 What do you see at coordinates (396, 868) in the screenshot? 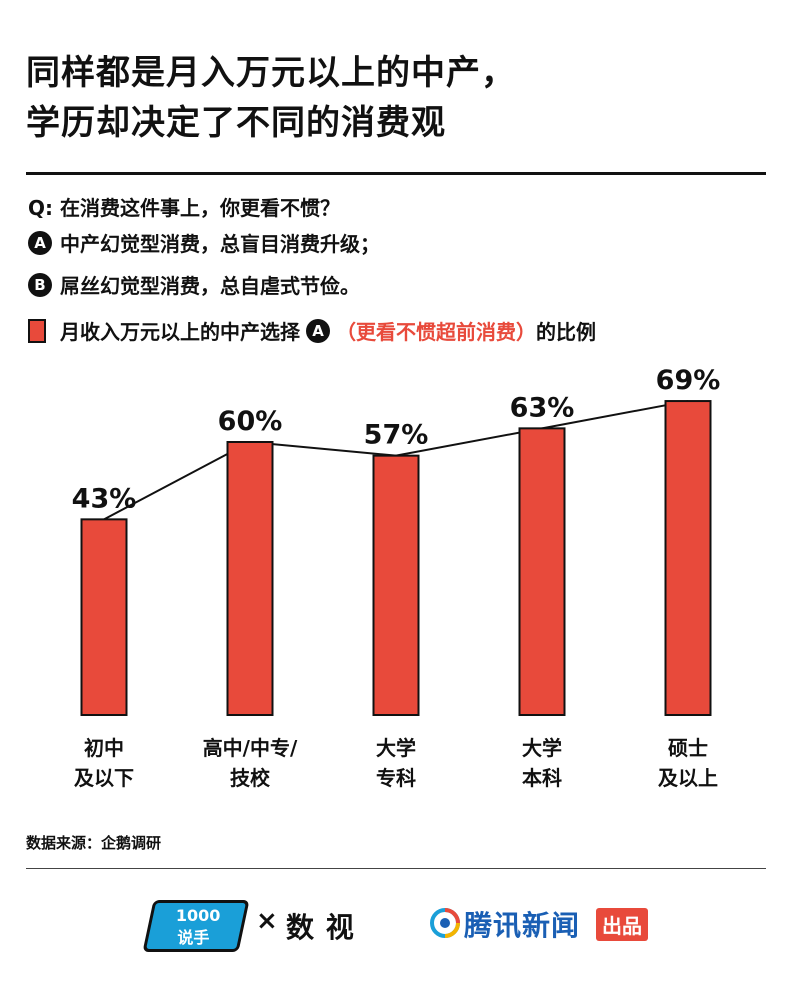
I see `footer-divider` at bounding box center [396, 868].